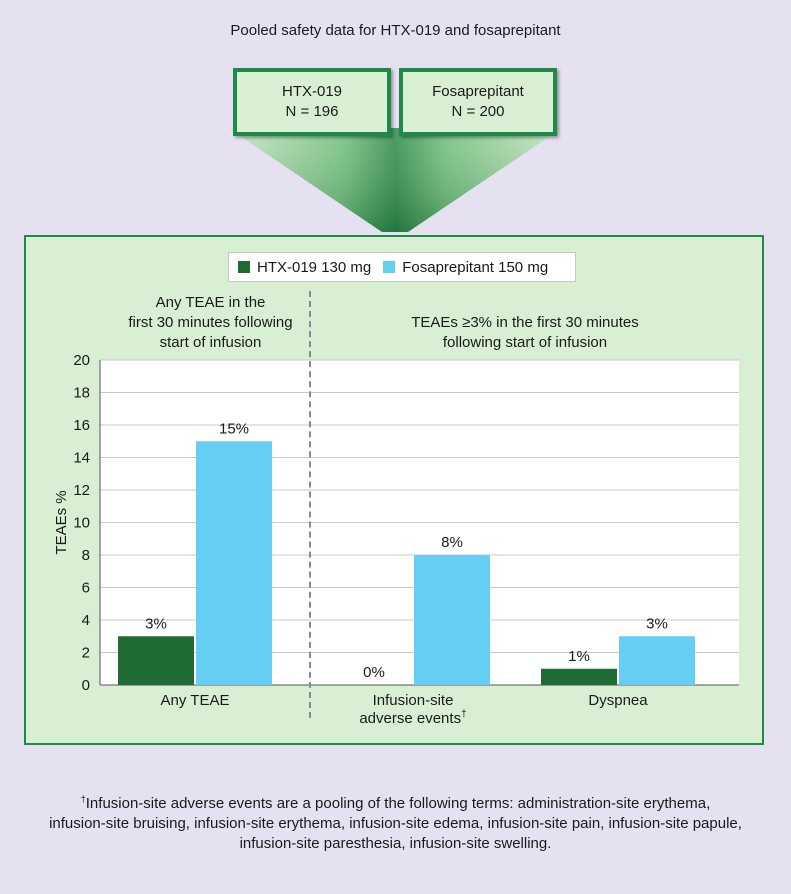 This screenshot has height=894, width=791. Describe the element at coordinates (86, 685) in the screenshot. I see `y-tick-label: 0` at that location.